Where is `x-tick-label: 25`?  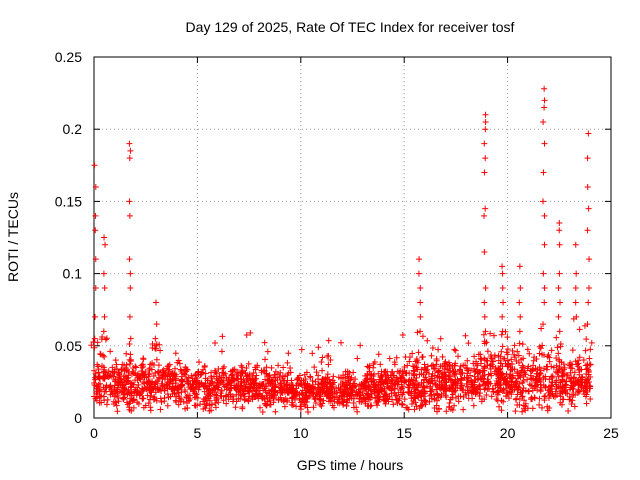 x-tick-label: 25 is located at coordinates (611, 433).